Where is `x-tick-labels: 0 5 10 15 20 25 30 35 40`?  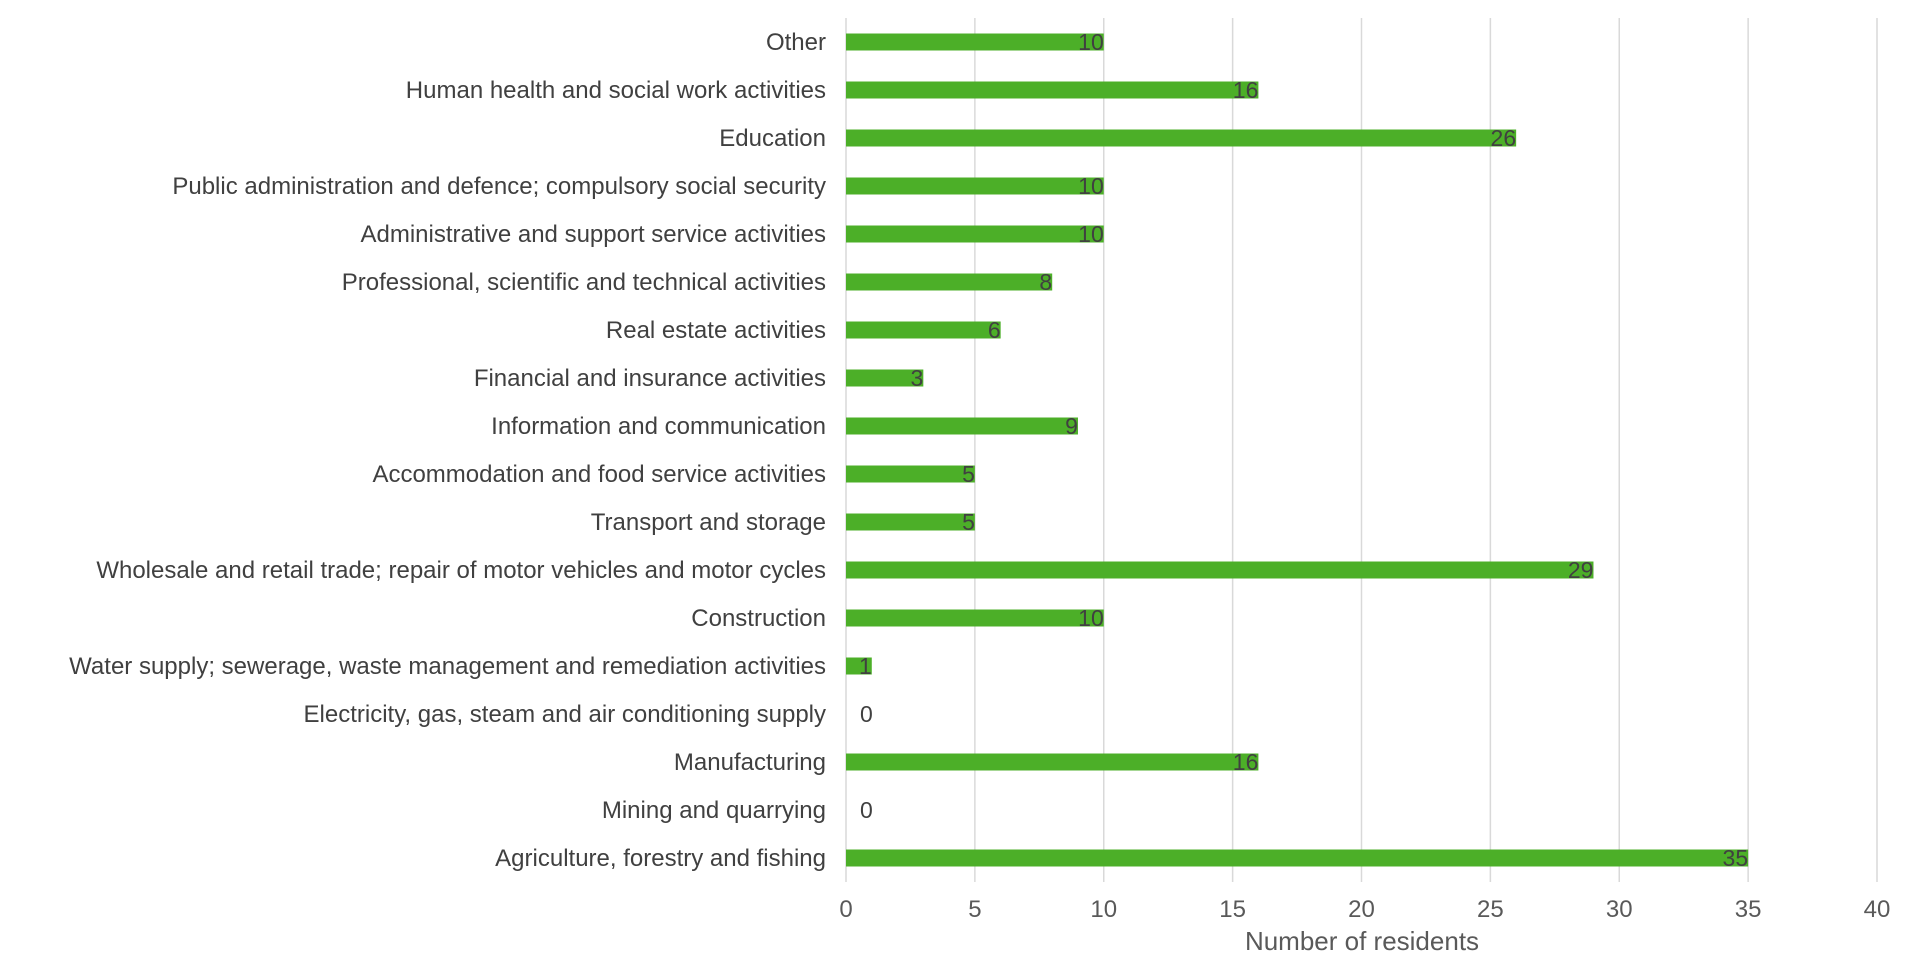
x-tick-labels: 0 5 10 15 20 25 30 35 40 is located at coordinates (1364, 909).